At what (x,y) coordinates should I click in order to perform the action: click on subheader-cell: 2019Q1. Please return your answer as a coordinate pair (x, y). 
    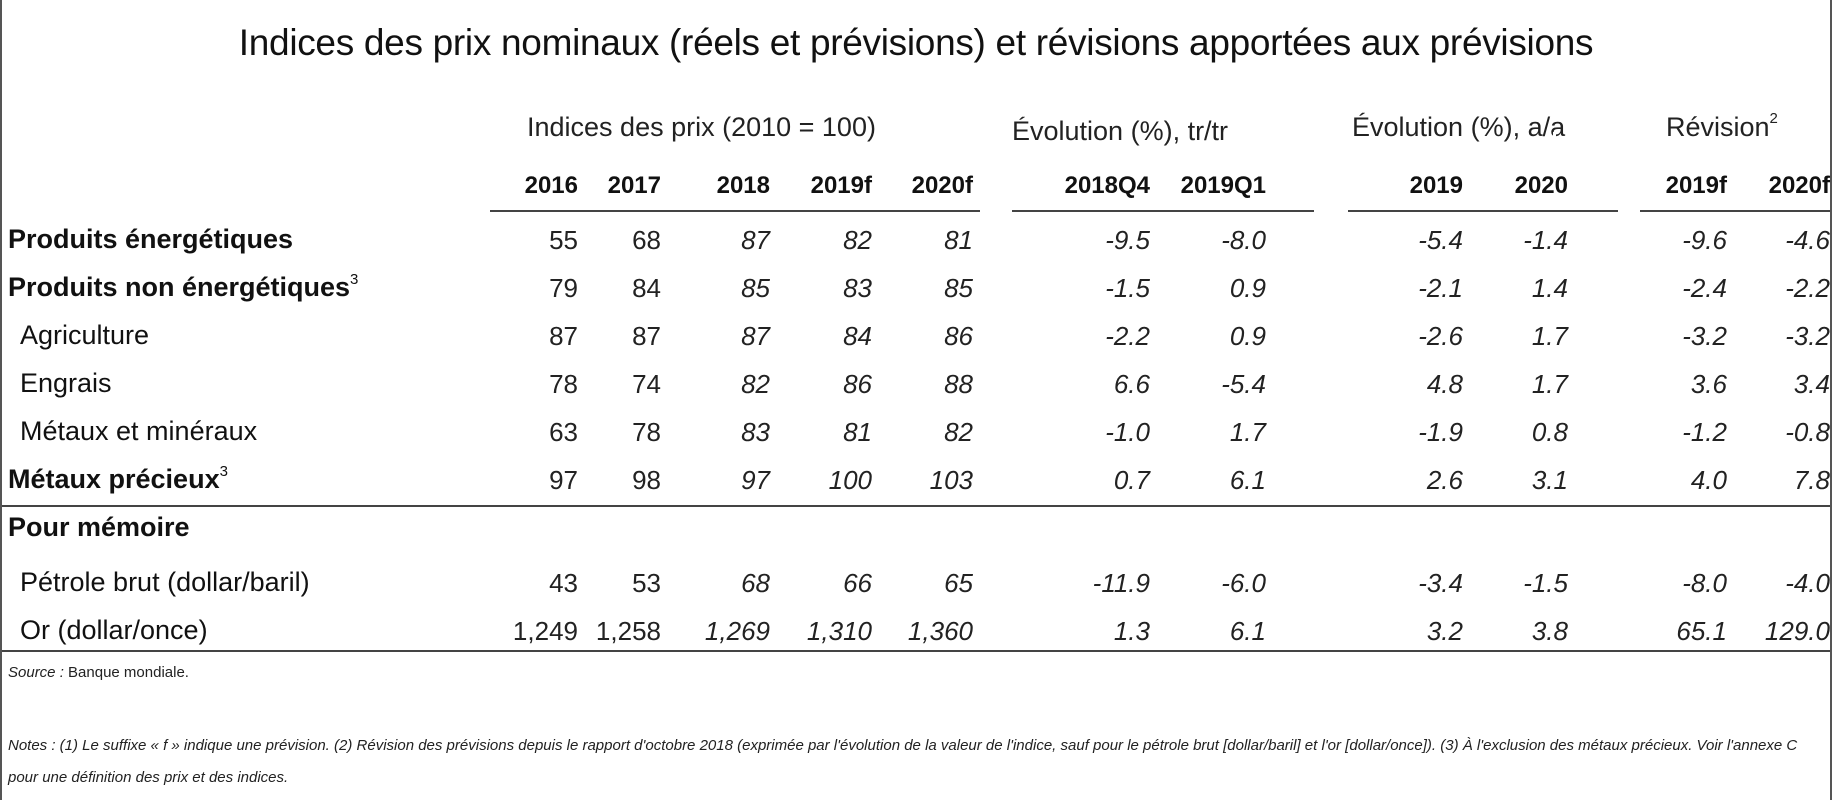
    Looking at the image, I should click on (1223, 185).